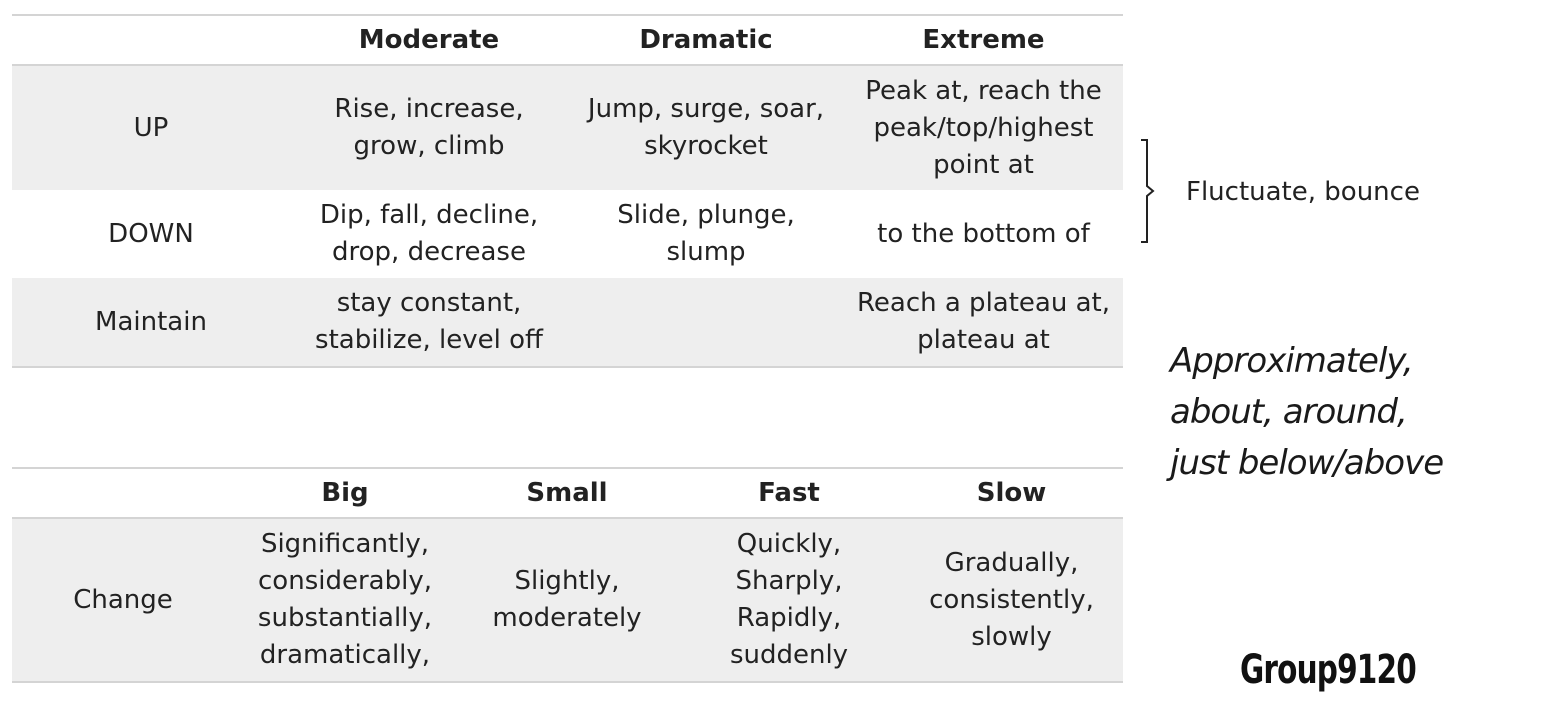 This screenshot has height=711, width=1542. What do you see at coordinates (1011, 636) in the screenshot?
I see `cell-line: slowly` at bounding box center [1011, 636].